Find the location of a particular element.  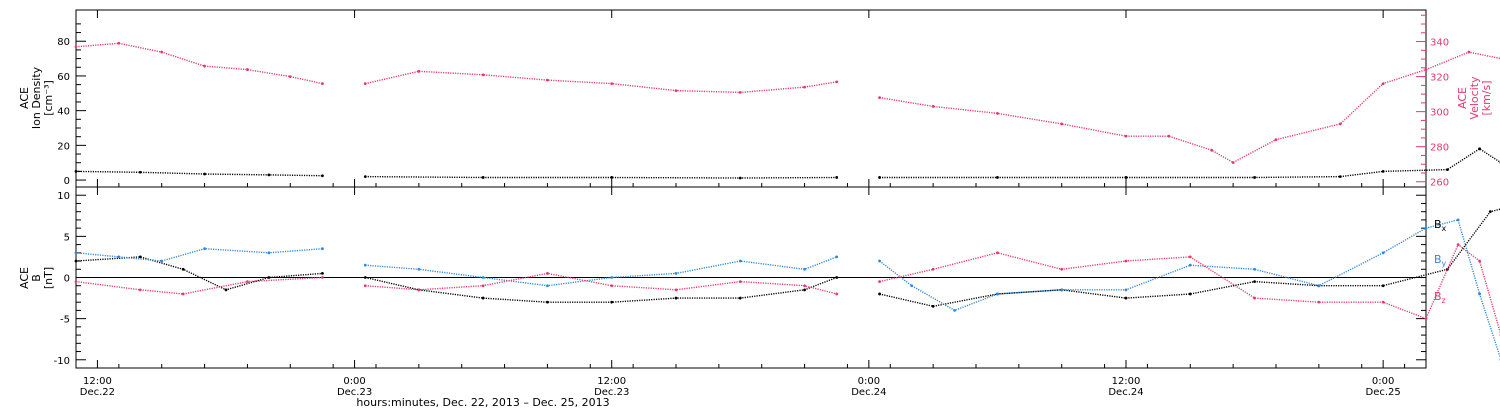

velocity-tick-label: 280 is located at coordinates (1439, 148).